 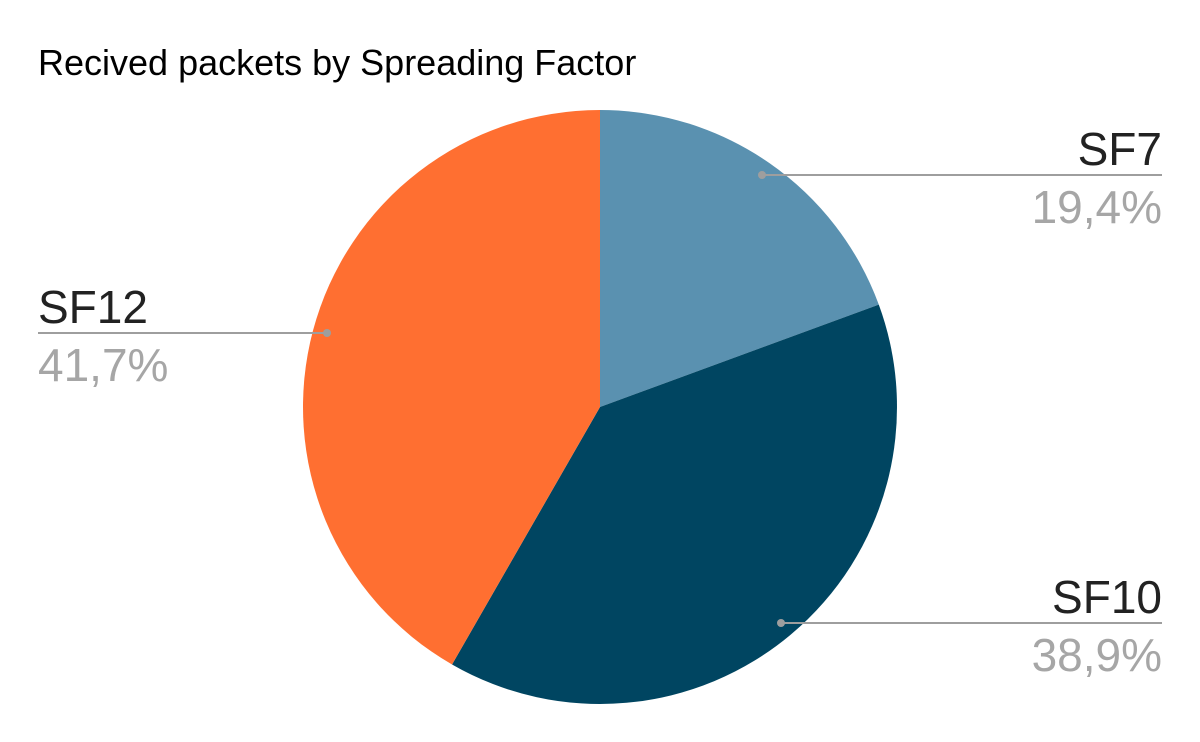 I want to click on slice-value-sf7: 19,4%, so click(x=1097, y=207).